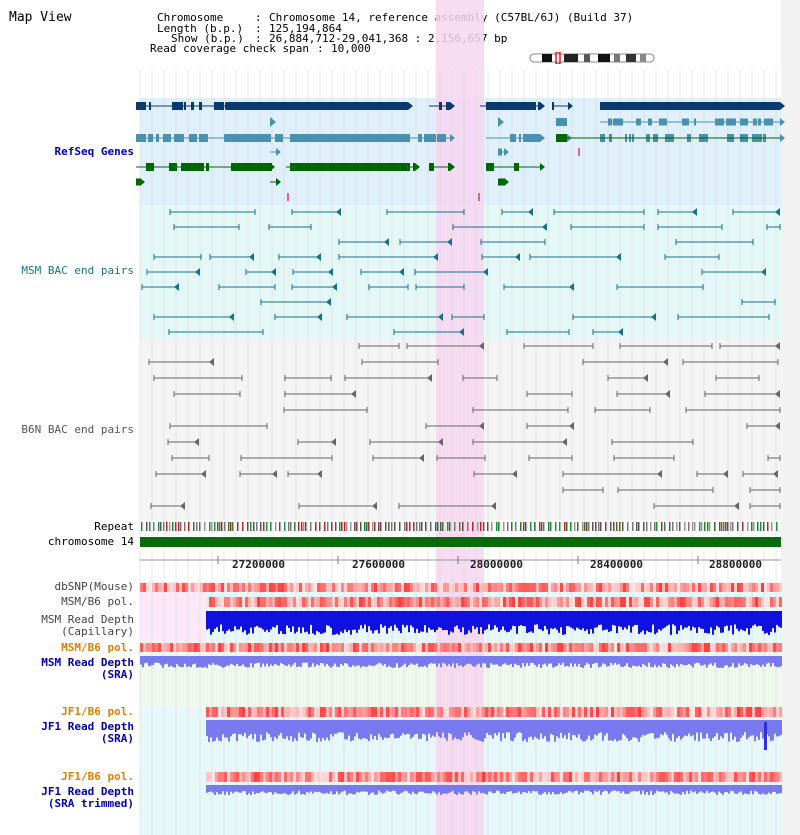 Image resolution: width=800 pixels, height=835 pixels. I want to click on track-label-b6n-bac: B6N BAC end pairs, so click(77, 429).